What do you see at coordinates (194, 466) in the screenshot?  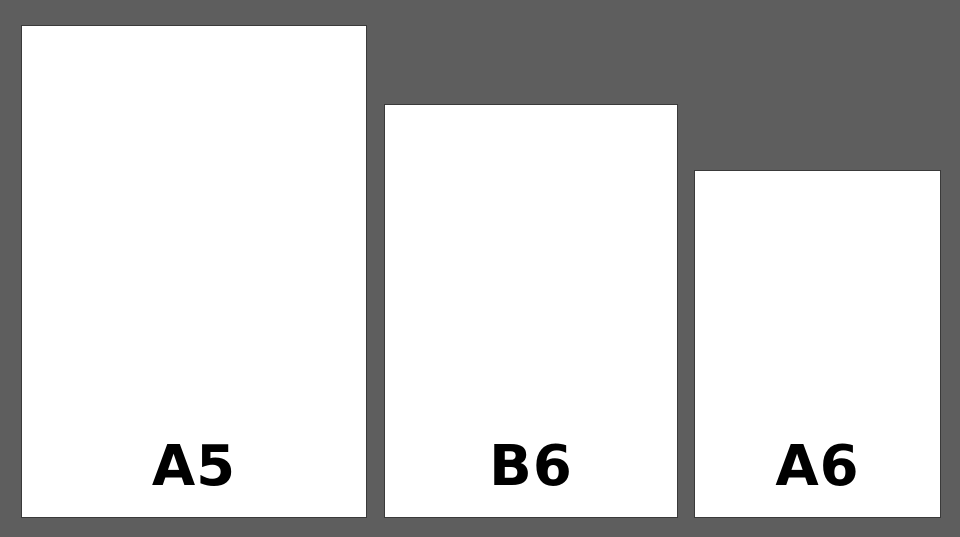 I see `sheet-a5-label: A5` at bounding box center [194, 466].